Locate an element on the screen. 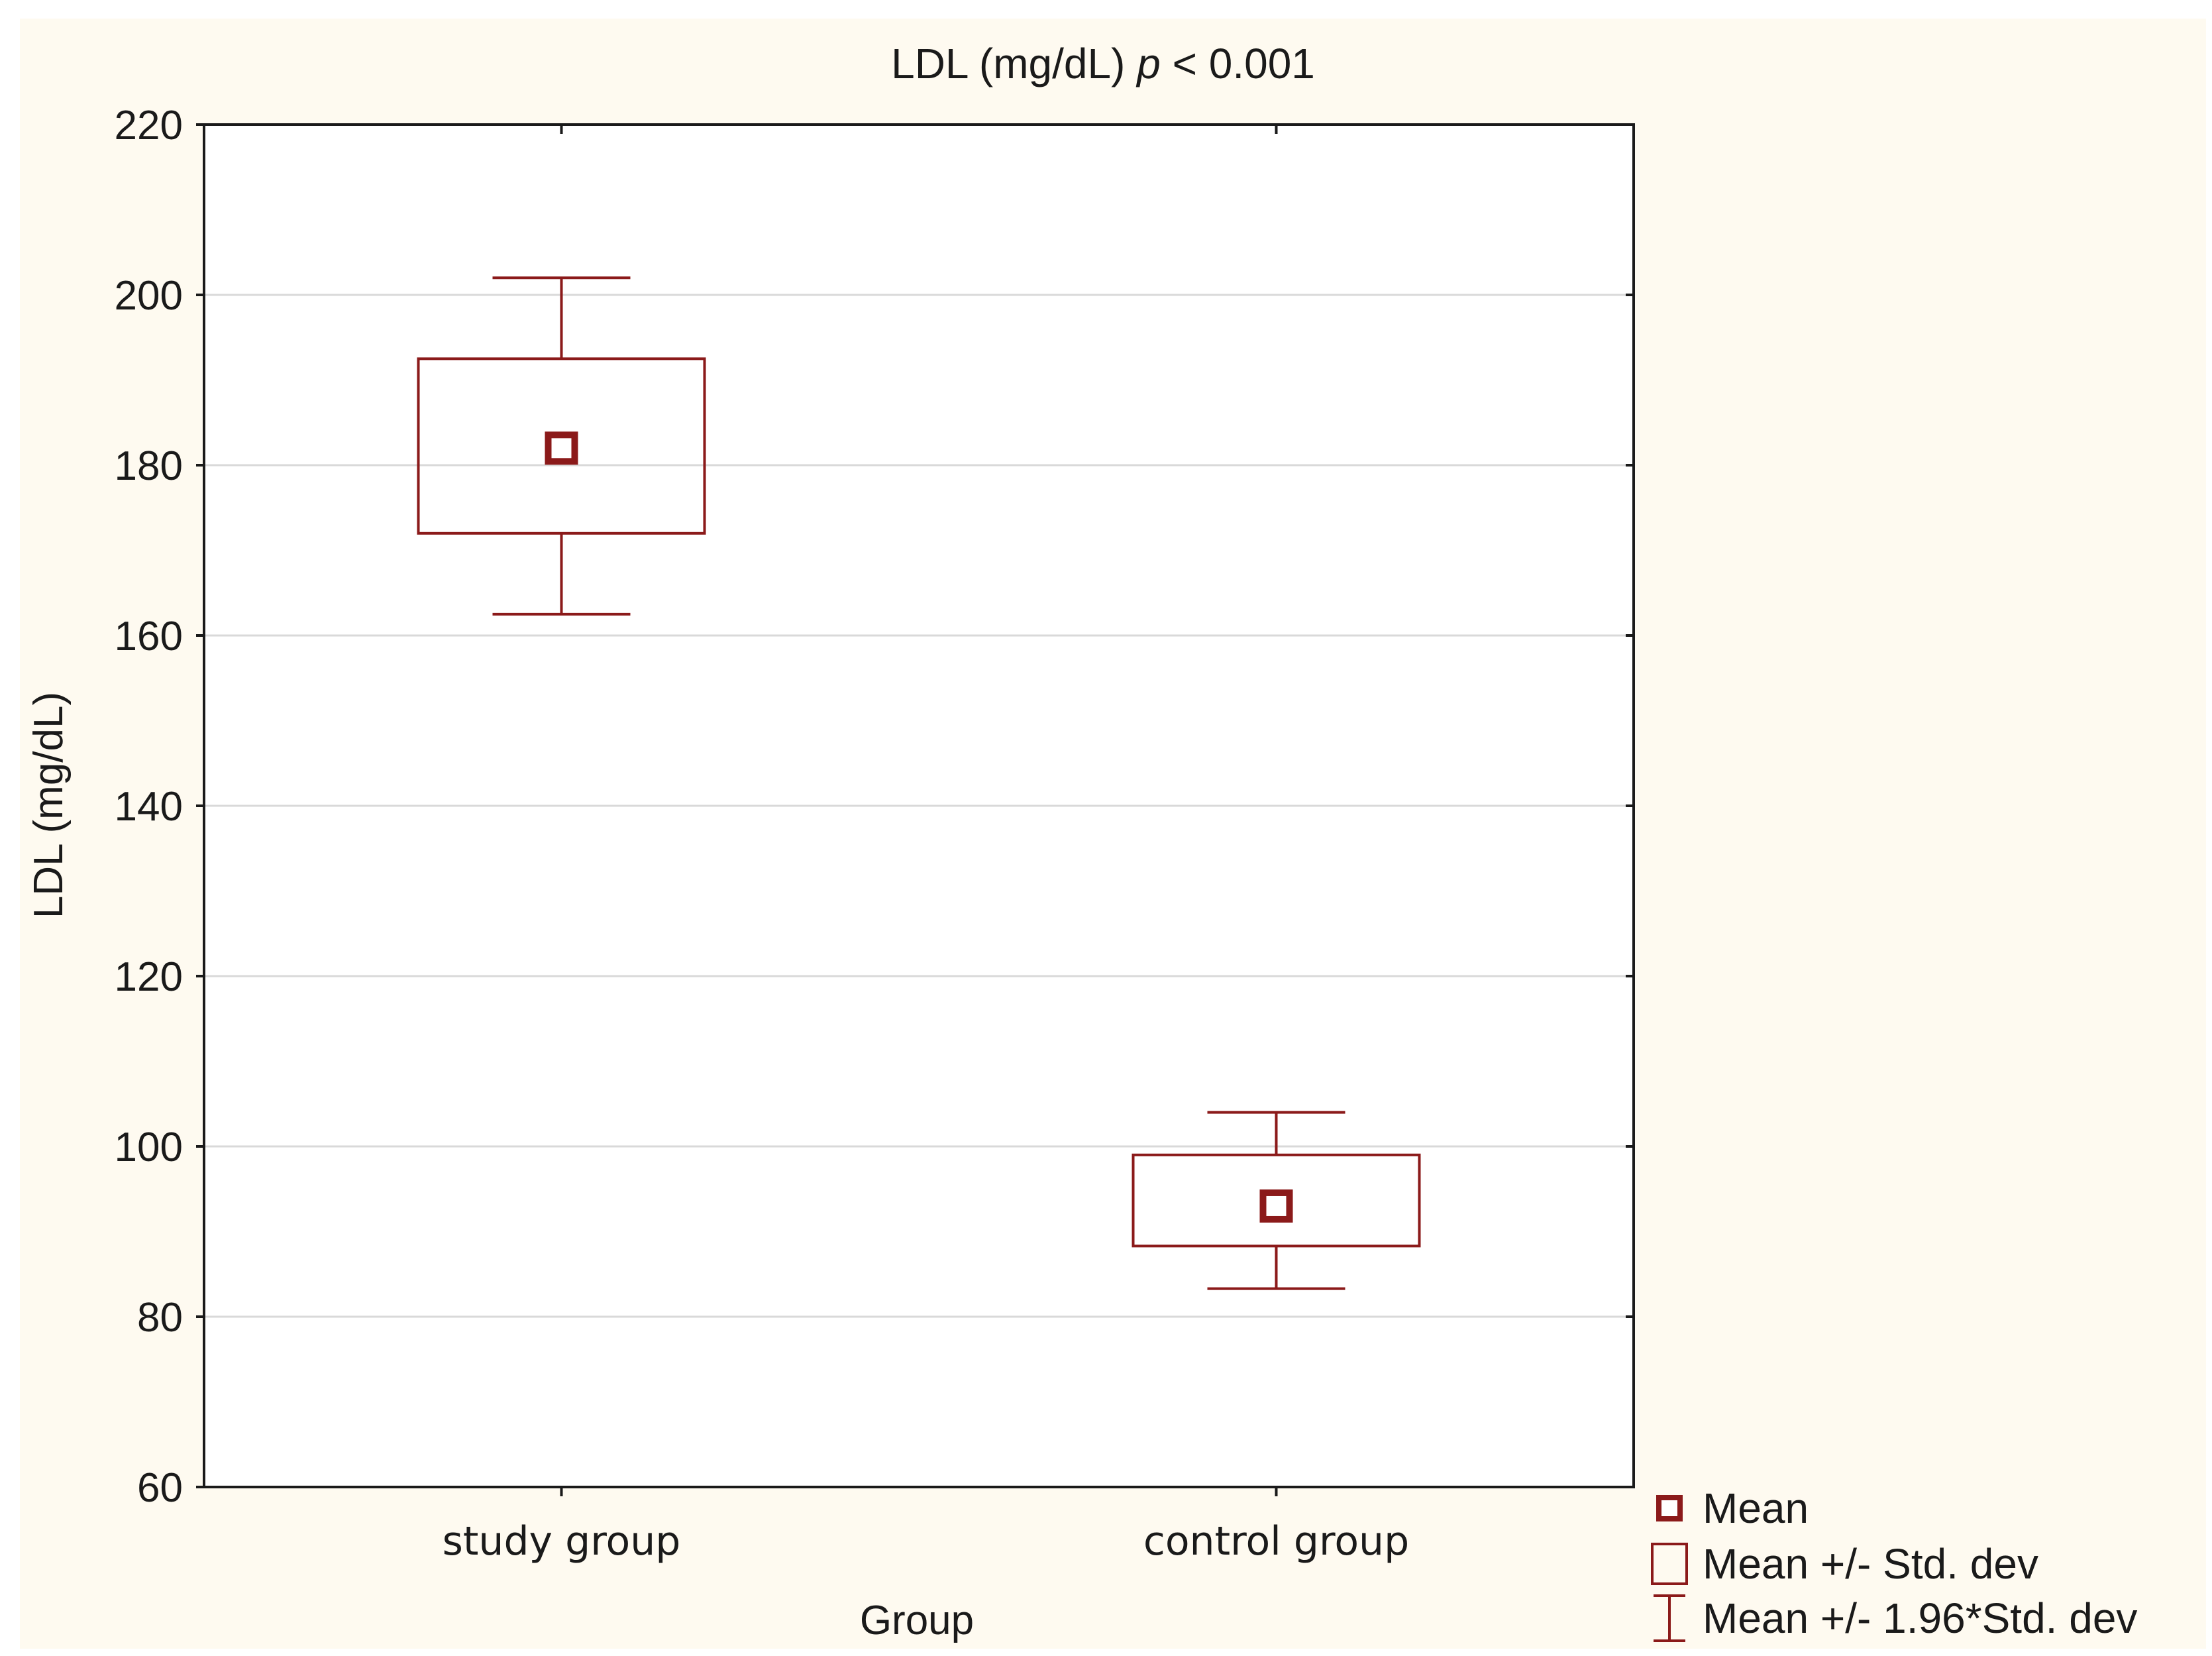 This screenshot has height=1656, width=2212. legend-item: Mean is located at coordinates (1732, 1508).